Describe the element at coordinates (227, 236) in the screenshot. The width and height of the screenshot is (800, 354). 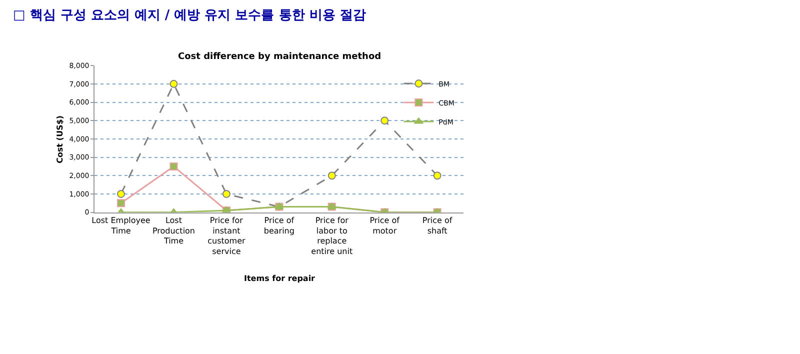
I see `x-tick-label: Price for instant customer service` at that location.